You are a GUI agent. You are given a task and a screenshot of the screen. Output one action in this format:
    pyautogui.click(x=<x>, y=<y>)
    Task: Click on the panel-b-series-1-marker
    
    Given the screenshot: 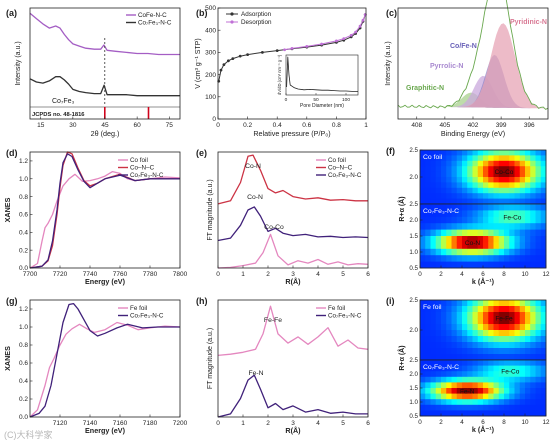 What is the action you would take?
    pyautogui.click(x=336, y=41)
    